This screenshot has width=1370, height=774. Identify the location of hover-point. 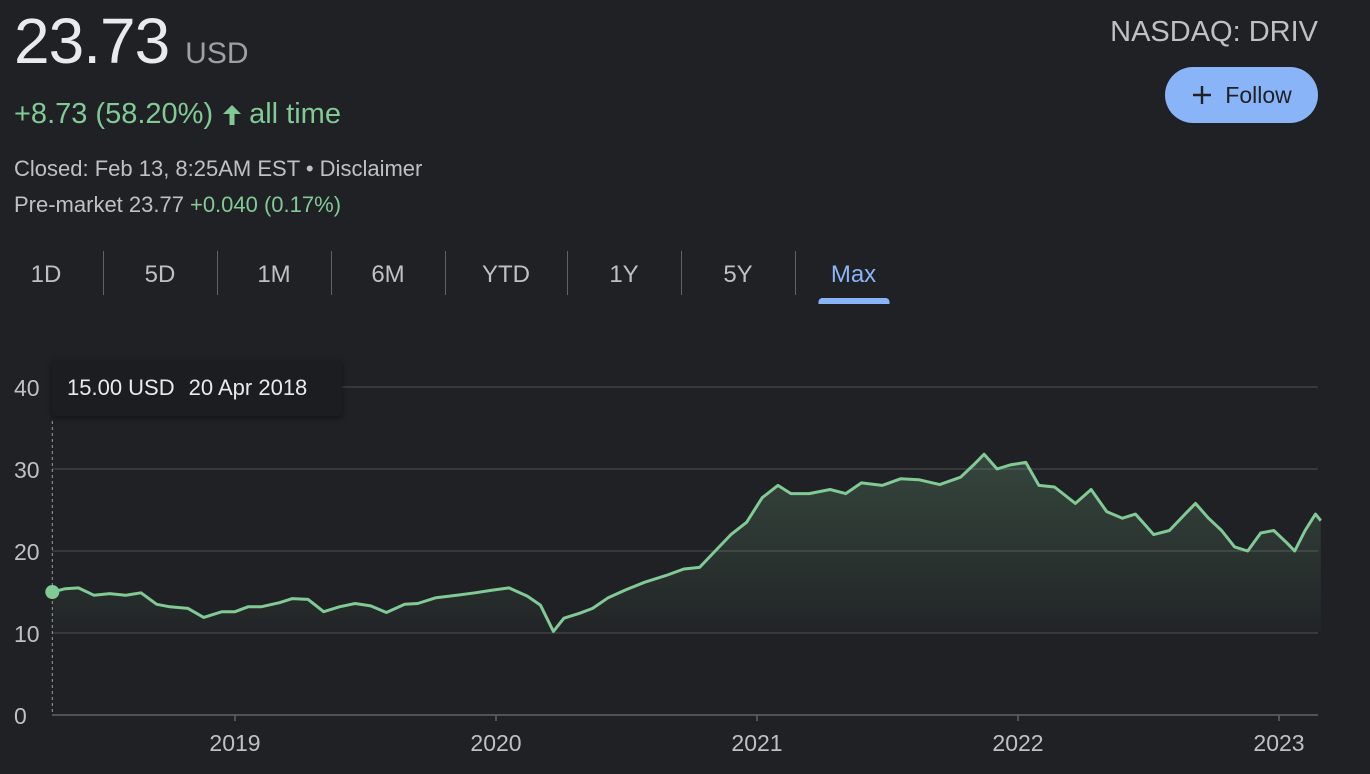
(52, 592).